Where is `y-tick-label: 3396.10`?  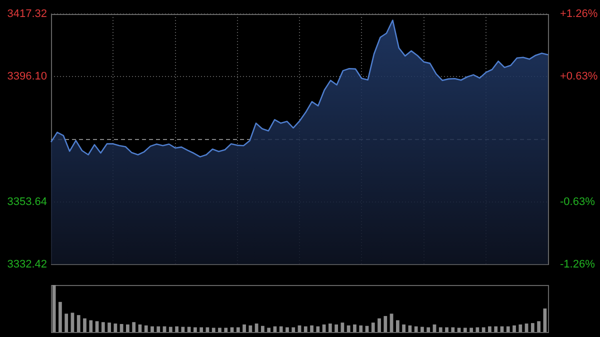 y-tick-label: 3396.10 is located at coordinates (27, 76).